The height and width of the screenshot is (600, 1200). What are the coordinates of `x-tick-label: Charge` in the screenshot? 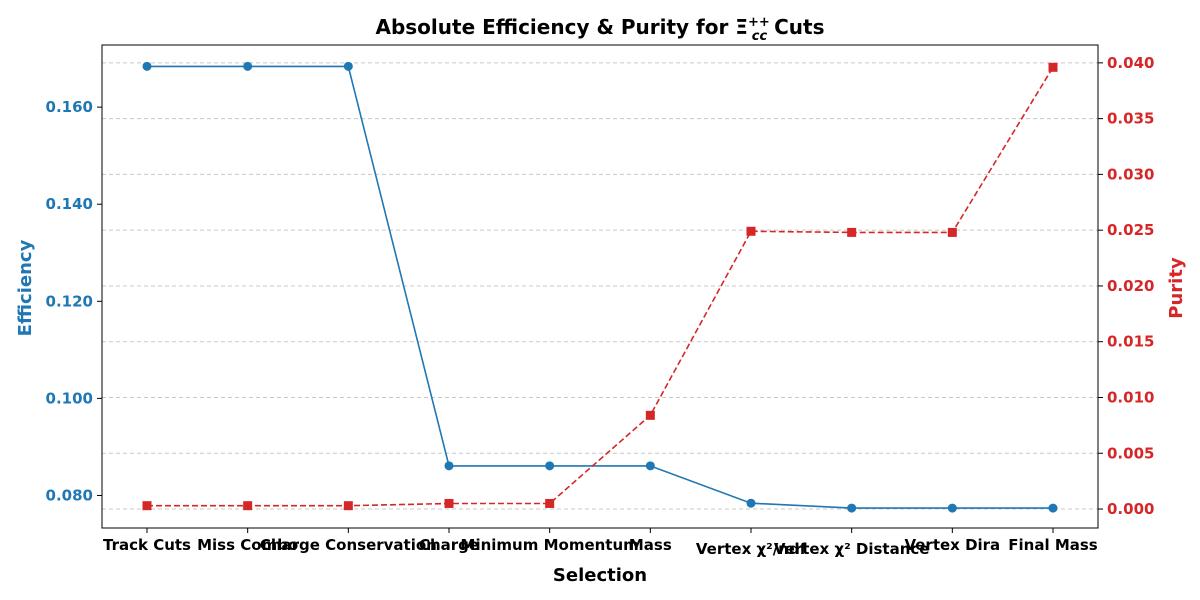 It's located at (449, 545).